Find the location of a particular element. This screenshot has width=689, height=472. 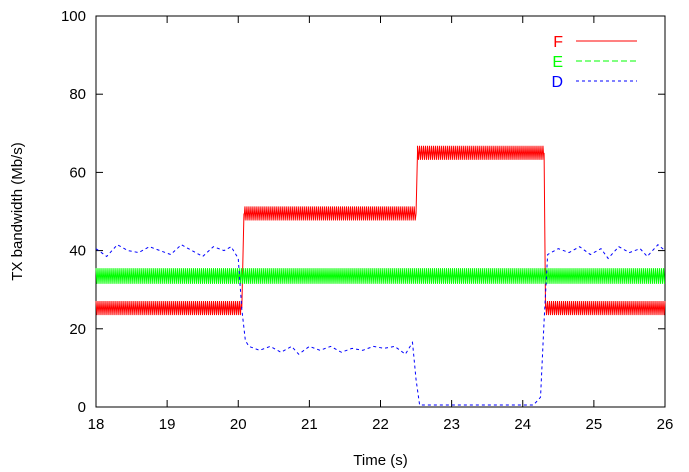

x-tick-label: 25 is located at coordinates (594, 424).